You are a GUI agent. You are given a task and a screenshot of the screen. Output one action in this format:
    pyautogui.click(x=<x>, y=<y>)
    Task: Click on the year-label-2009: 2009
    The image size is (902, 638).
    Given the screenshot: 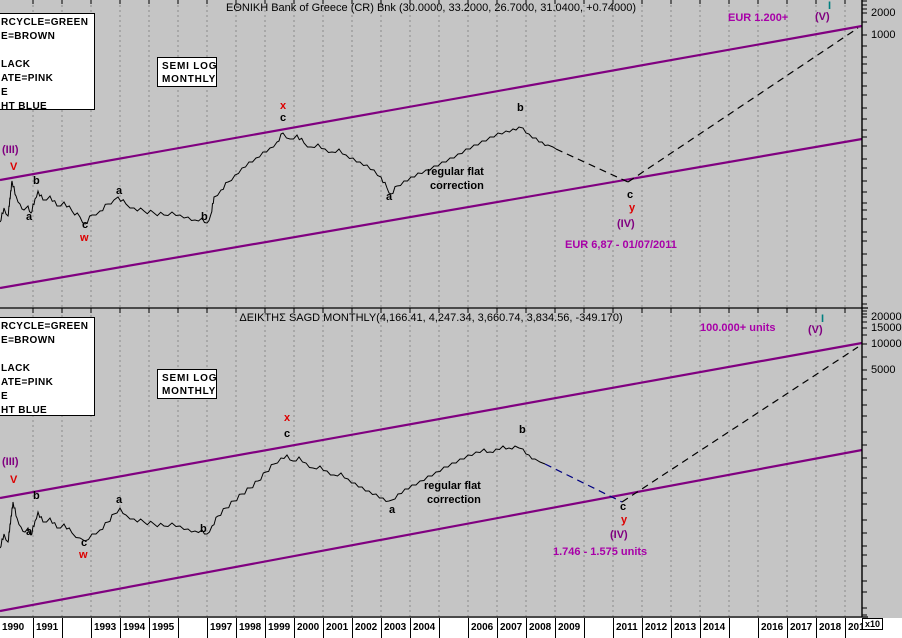 What is the action you would take?
    pyautogui.click(x=569, y=628)
    